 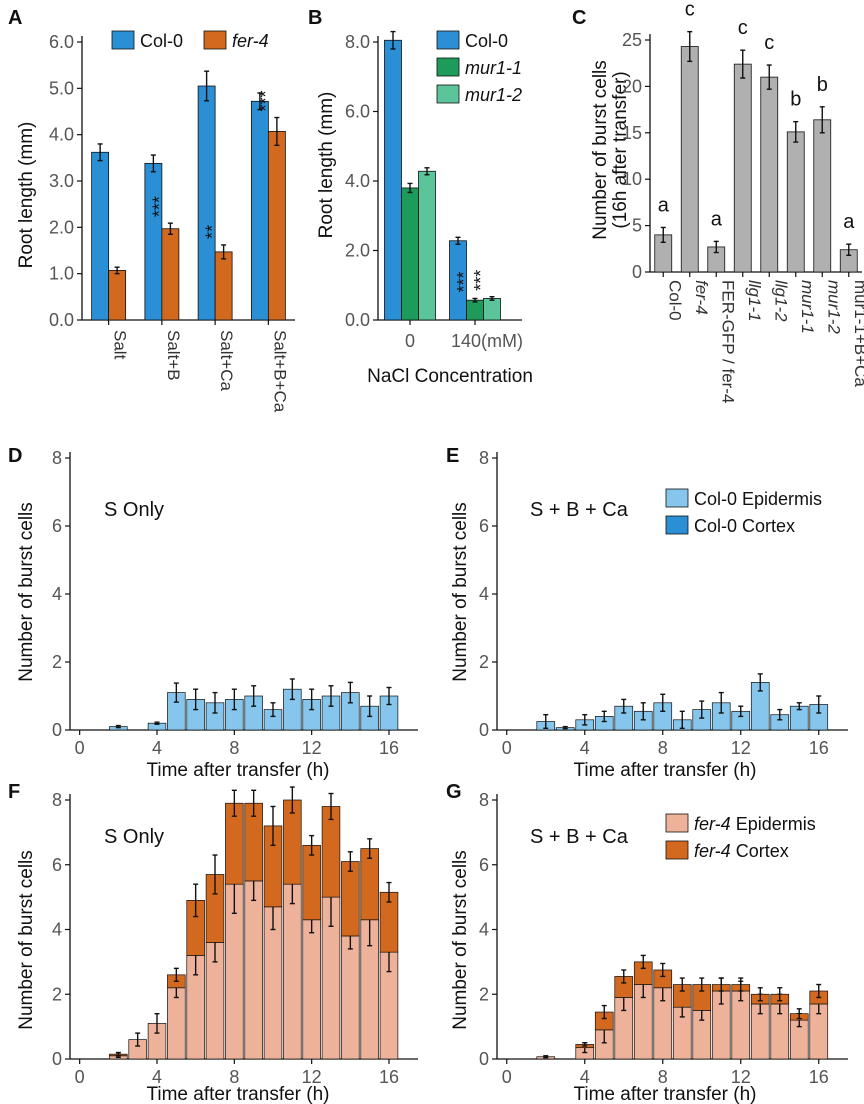 What do you see at coordinates (357, 251) in the screenshot?
I see `y-tick-label: 2.0` at bounding box center [357, 251].